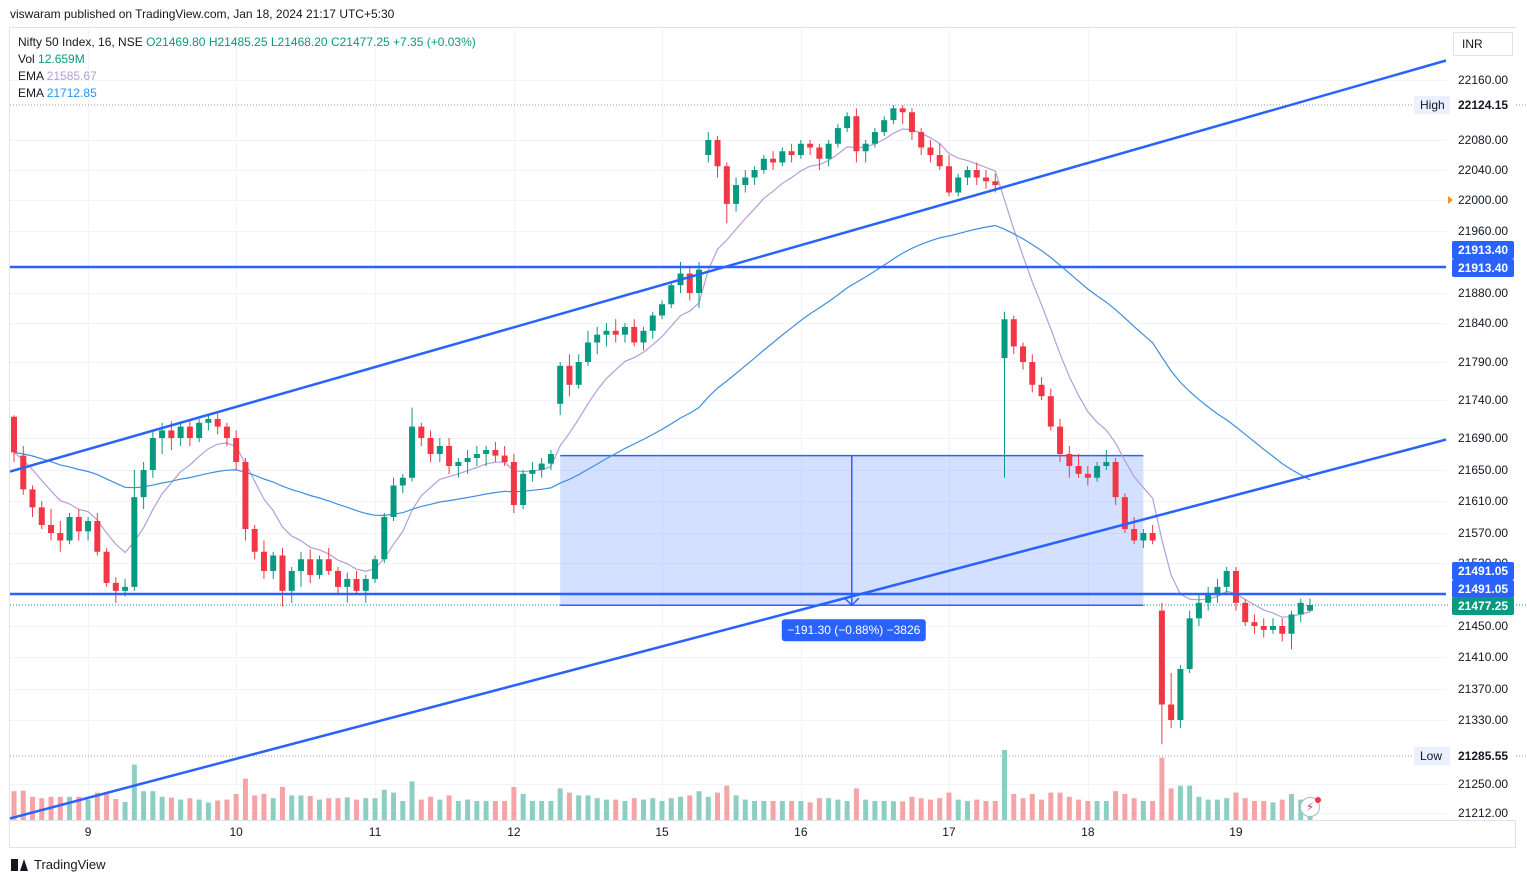 The width and height of the screenshot is (1527, 883). Describe the element at coordinates (852, 602) in the screenshot. I see `measure-arrow-head` at that location.